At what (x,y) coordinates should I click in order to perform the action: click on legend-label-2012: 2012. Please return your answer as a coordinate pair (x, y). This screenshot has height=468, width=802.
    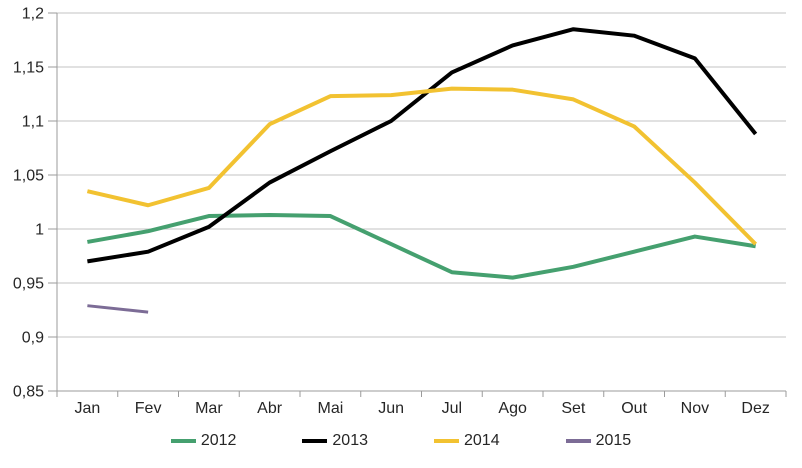
    Looking at the image, I should click on (218, 440).